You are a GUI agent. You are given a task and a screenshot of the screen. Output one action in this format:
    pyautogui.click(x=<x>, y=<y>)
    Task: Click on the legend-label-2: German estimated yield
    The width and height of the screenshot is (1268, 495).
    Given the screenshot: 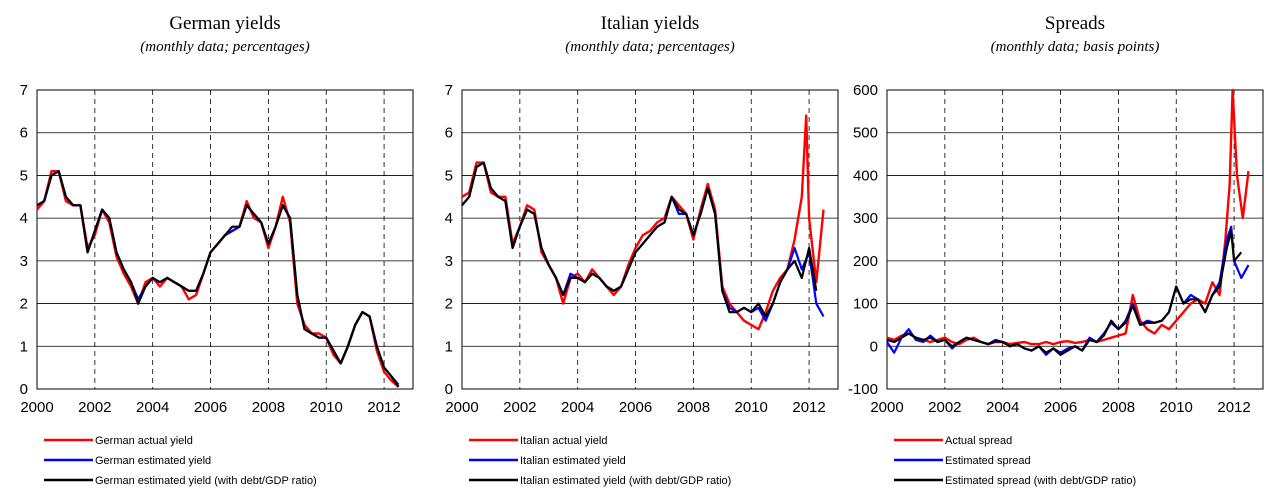 What is the action you would take?
    pyautogui.click(x=153, y=461)
    